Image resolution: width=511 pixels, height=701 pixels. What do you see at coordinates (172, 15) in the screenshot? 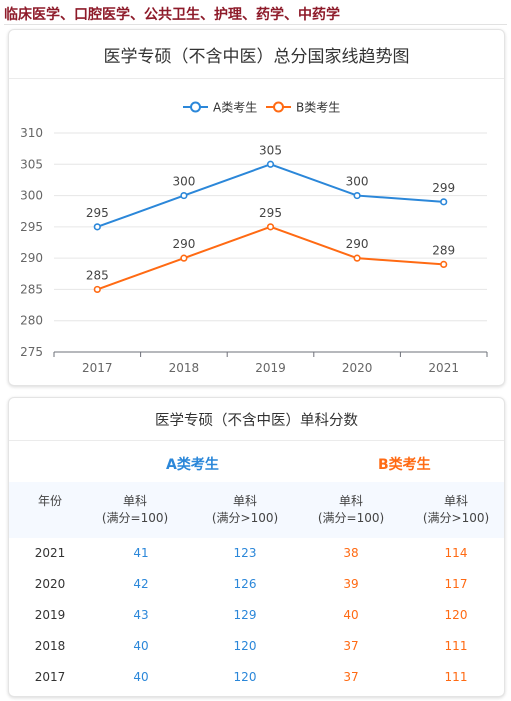
I see `page-header-title: 临床医学、口腔医学、公共卫生、护理、药学、中药学` at bounding box center [172, 15].